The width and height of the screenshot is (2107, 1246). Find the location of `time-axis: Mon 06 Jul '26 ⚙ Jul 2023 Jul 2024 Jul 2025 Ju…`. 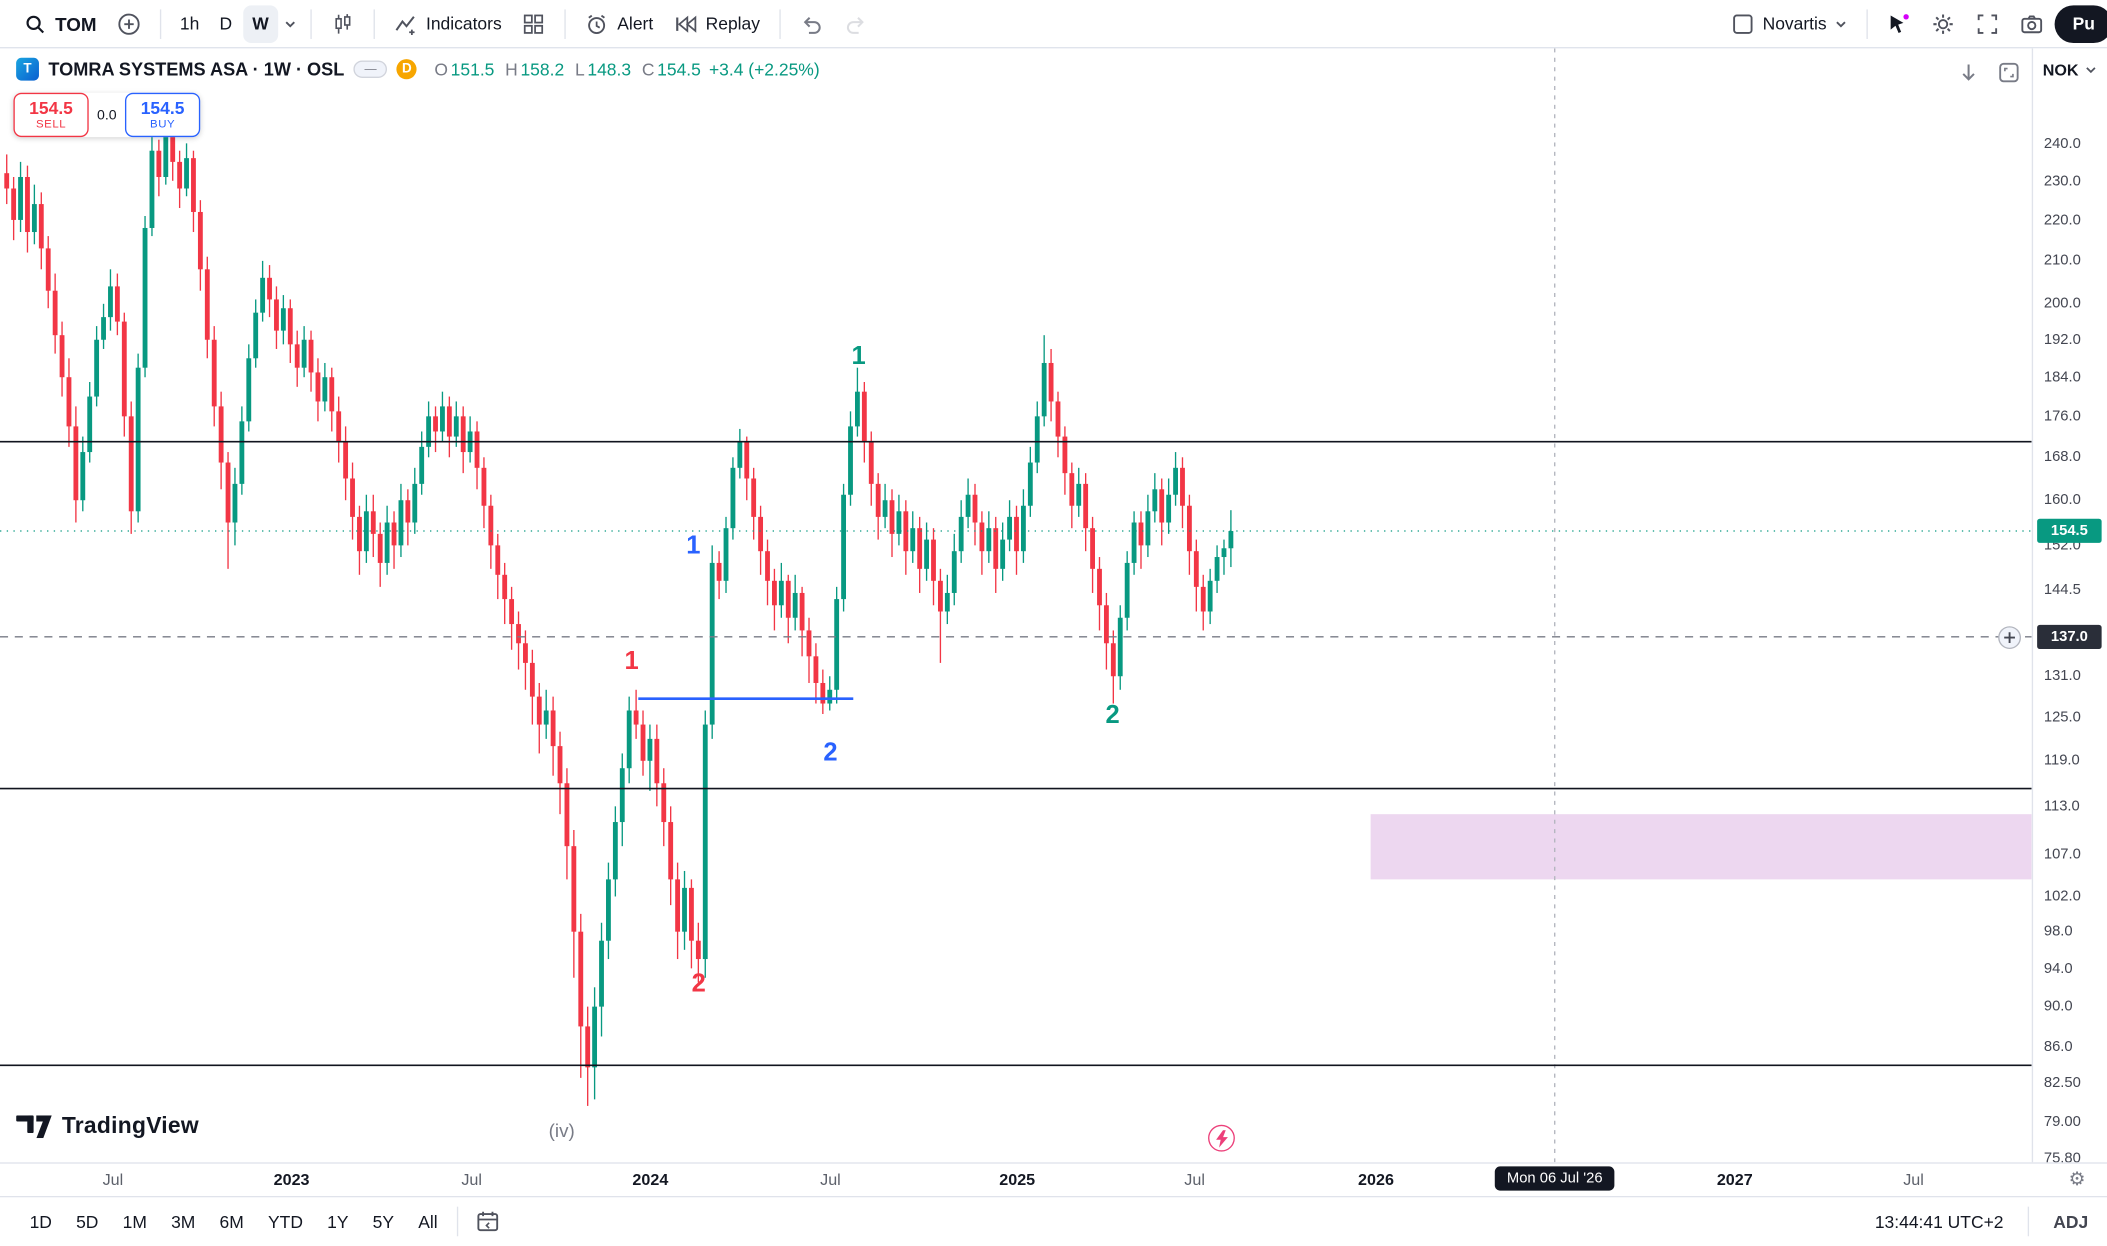

time-axis: Mon 06 Jul '26 ⚙ Jul 2023 Jul 2024 Jul 2025 Ju… is located at coordinates (1053, 1179).